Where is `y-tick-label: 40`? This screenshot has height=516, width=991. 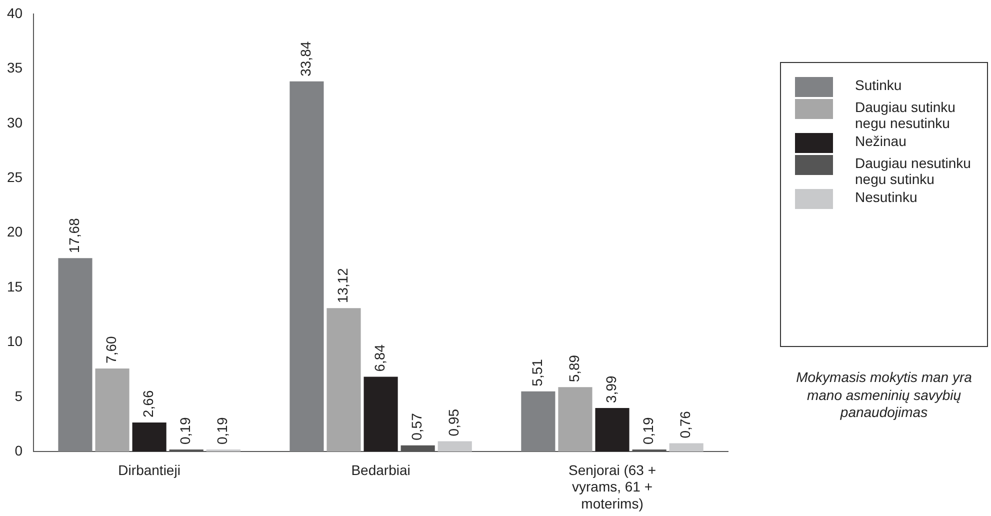
y-tick-label: 40 is located at coordinates (14, 12).